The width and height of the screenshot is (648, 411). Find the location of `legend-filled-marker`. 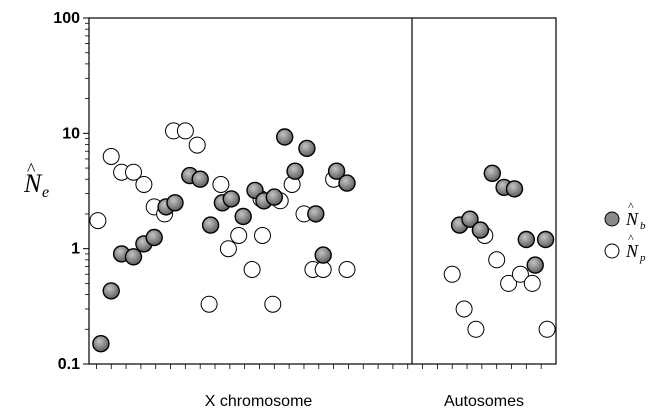

legend-filled-marker is located at coordinates (612, 219).